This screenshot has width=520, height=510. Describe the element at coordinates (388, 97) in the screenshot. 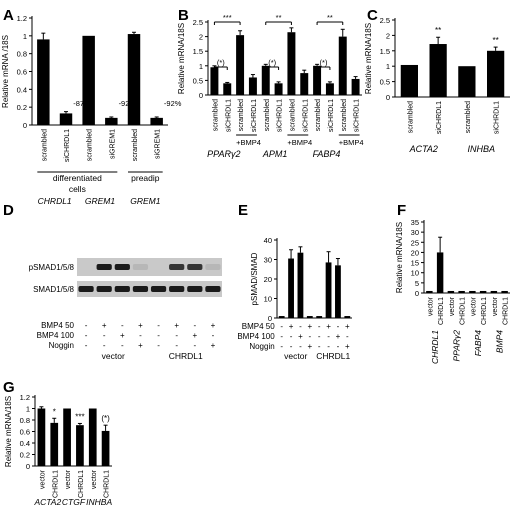

I see `panel-c-y-tick-label: 0` at that location.